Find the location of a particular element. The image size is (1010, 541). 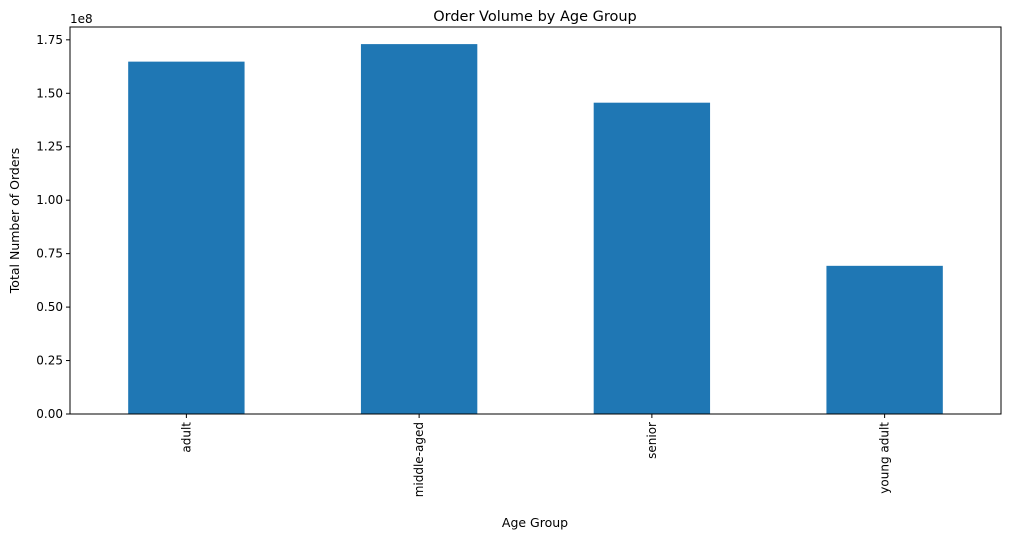

bar-adult is located at coordinates (186, 237).